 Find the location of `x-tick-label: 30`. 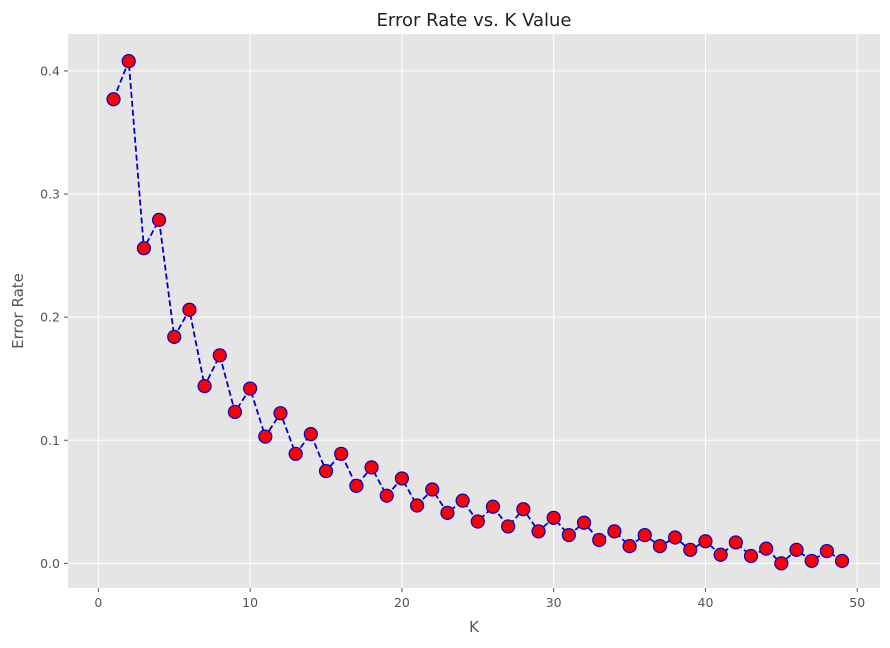

x-tick-label: 30 is located at coordinates (554, 602).